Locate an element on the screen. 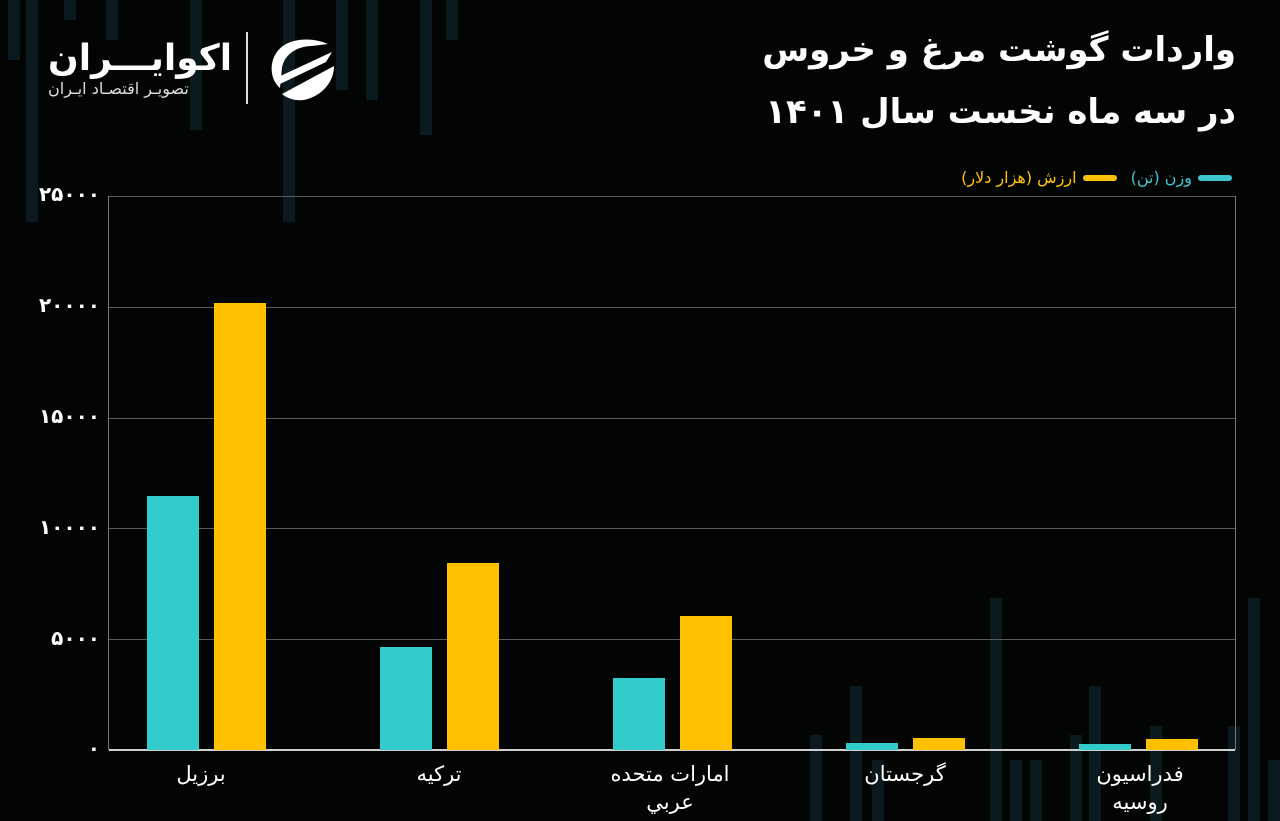 The height and width of the screenshot is (821, 1280). logo-name: اکوایـــران is located at coordinates (140, 58).